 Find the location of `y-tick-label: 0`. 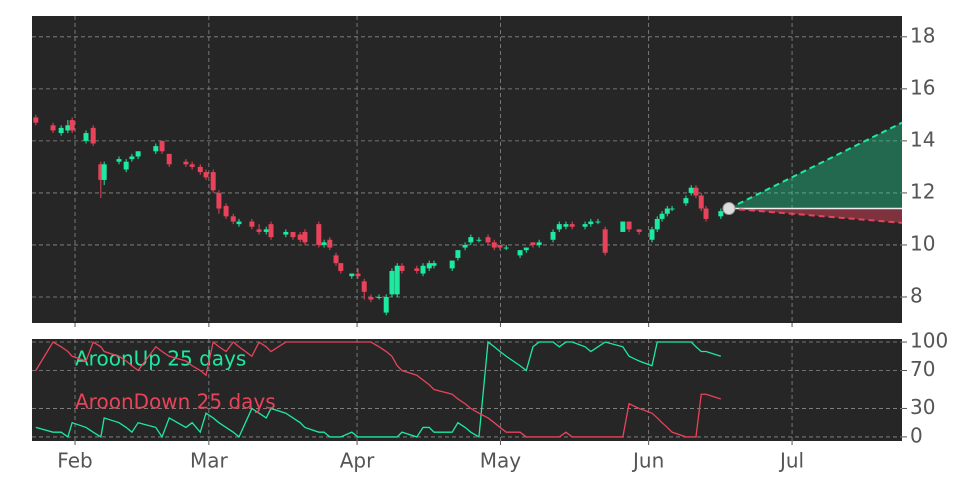

y-tick-label: 0 is located at coordinates (916, 435).